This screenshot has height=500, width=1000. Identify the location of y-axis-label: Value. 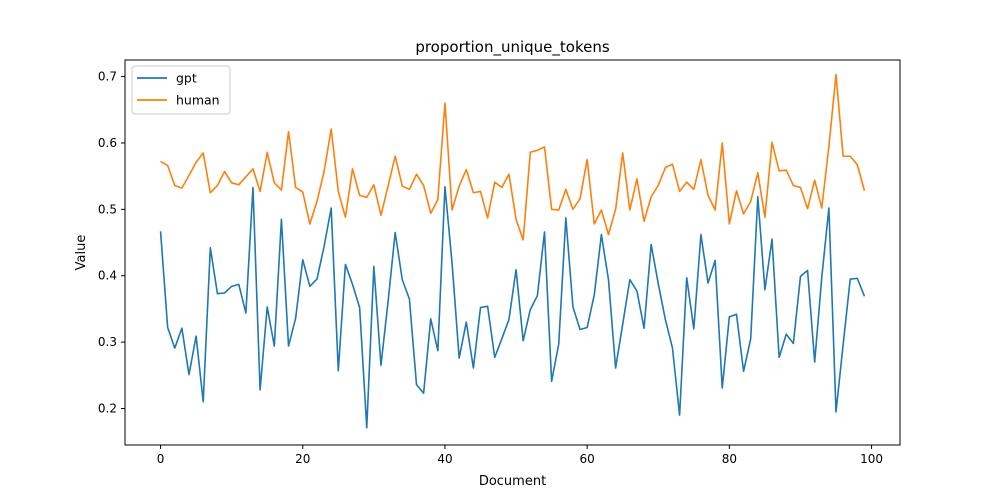
(81, 253).